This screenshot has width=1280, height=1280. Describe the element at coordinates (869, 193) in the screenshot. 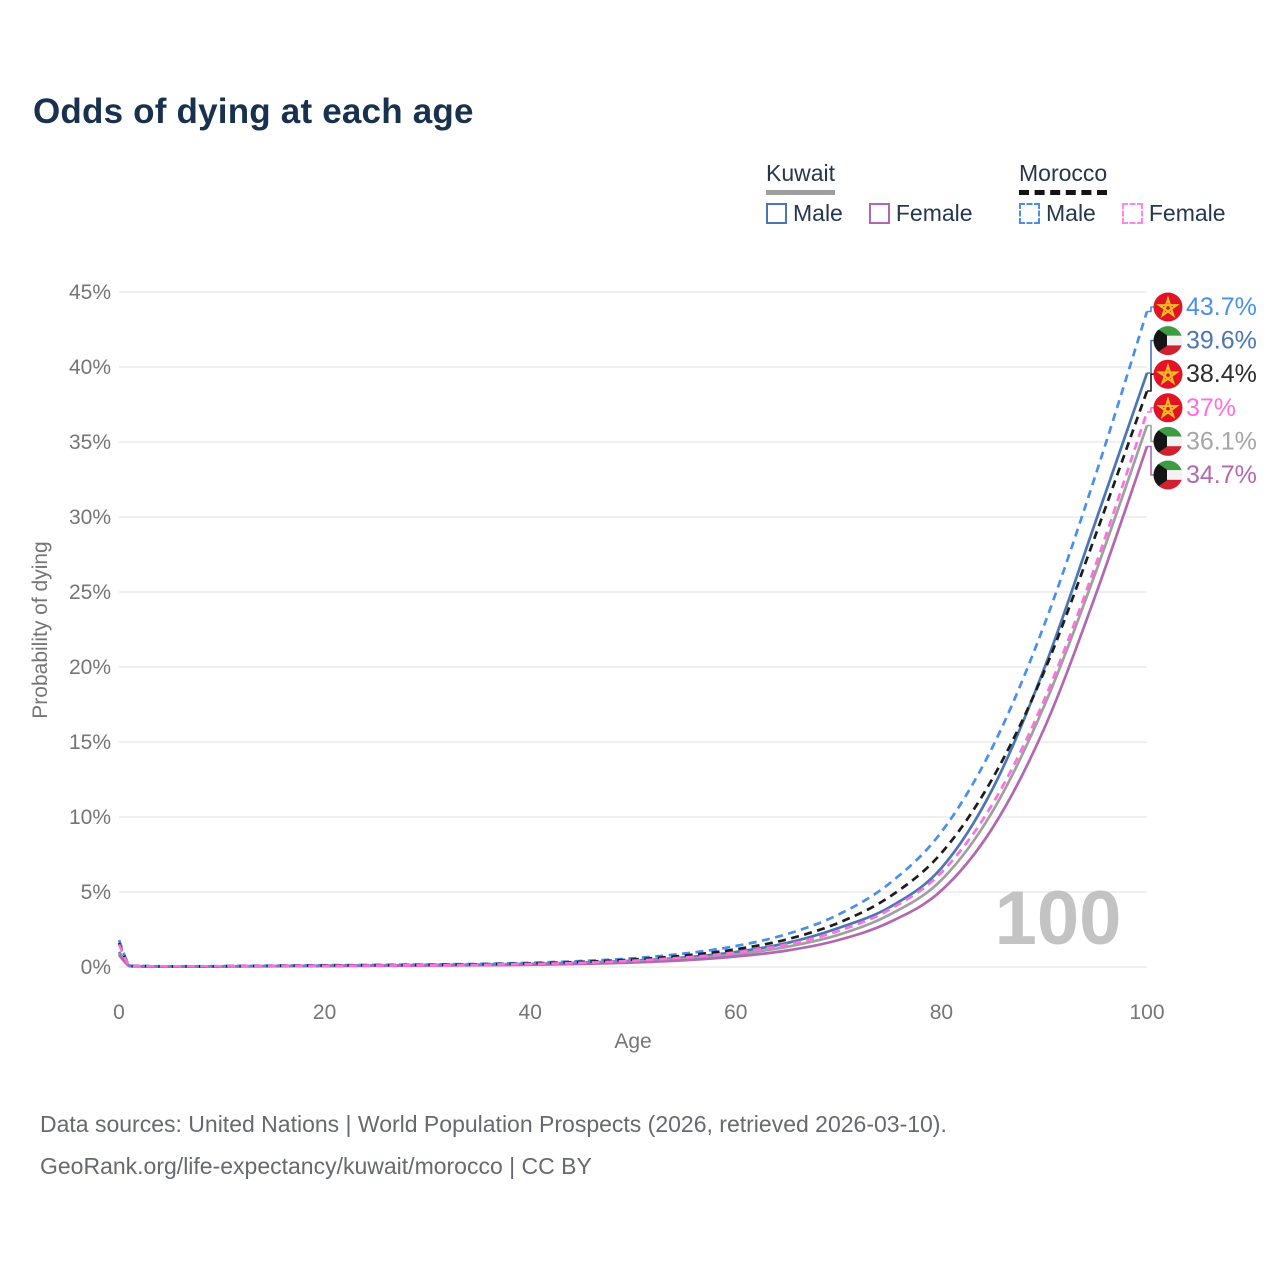

I see `legend-group-kuwait: Kuwait Male Female` at that location.